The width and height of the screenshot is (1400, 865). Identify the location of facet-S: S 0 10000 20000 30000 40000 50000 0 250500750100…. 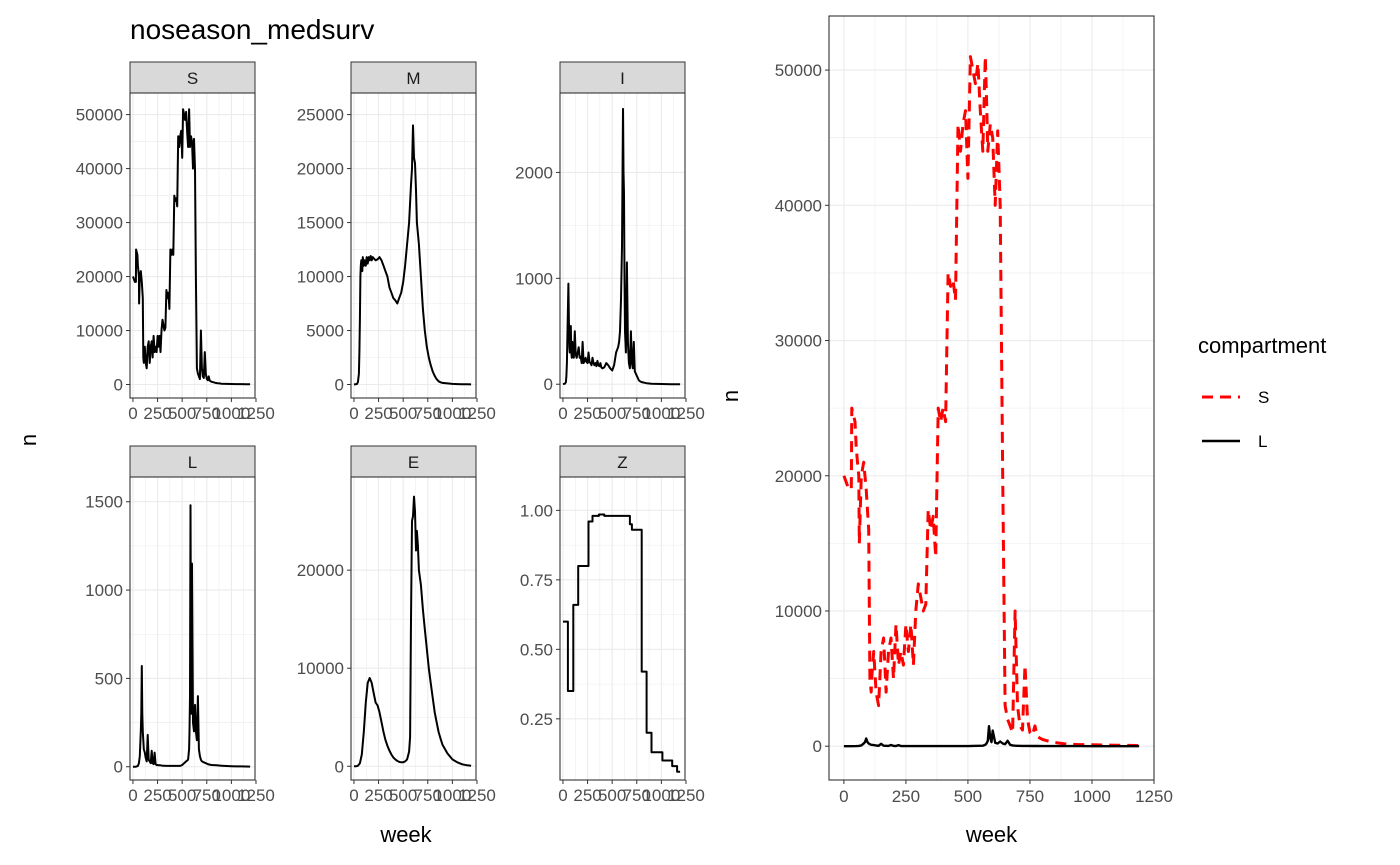
(175, 242).